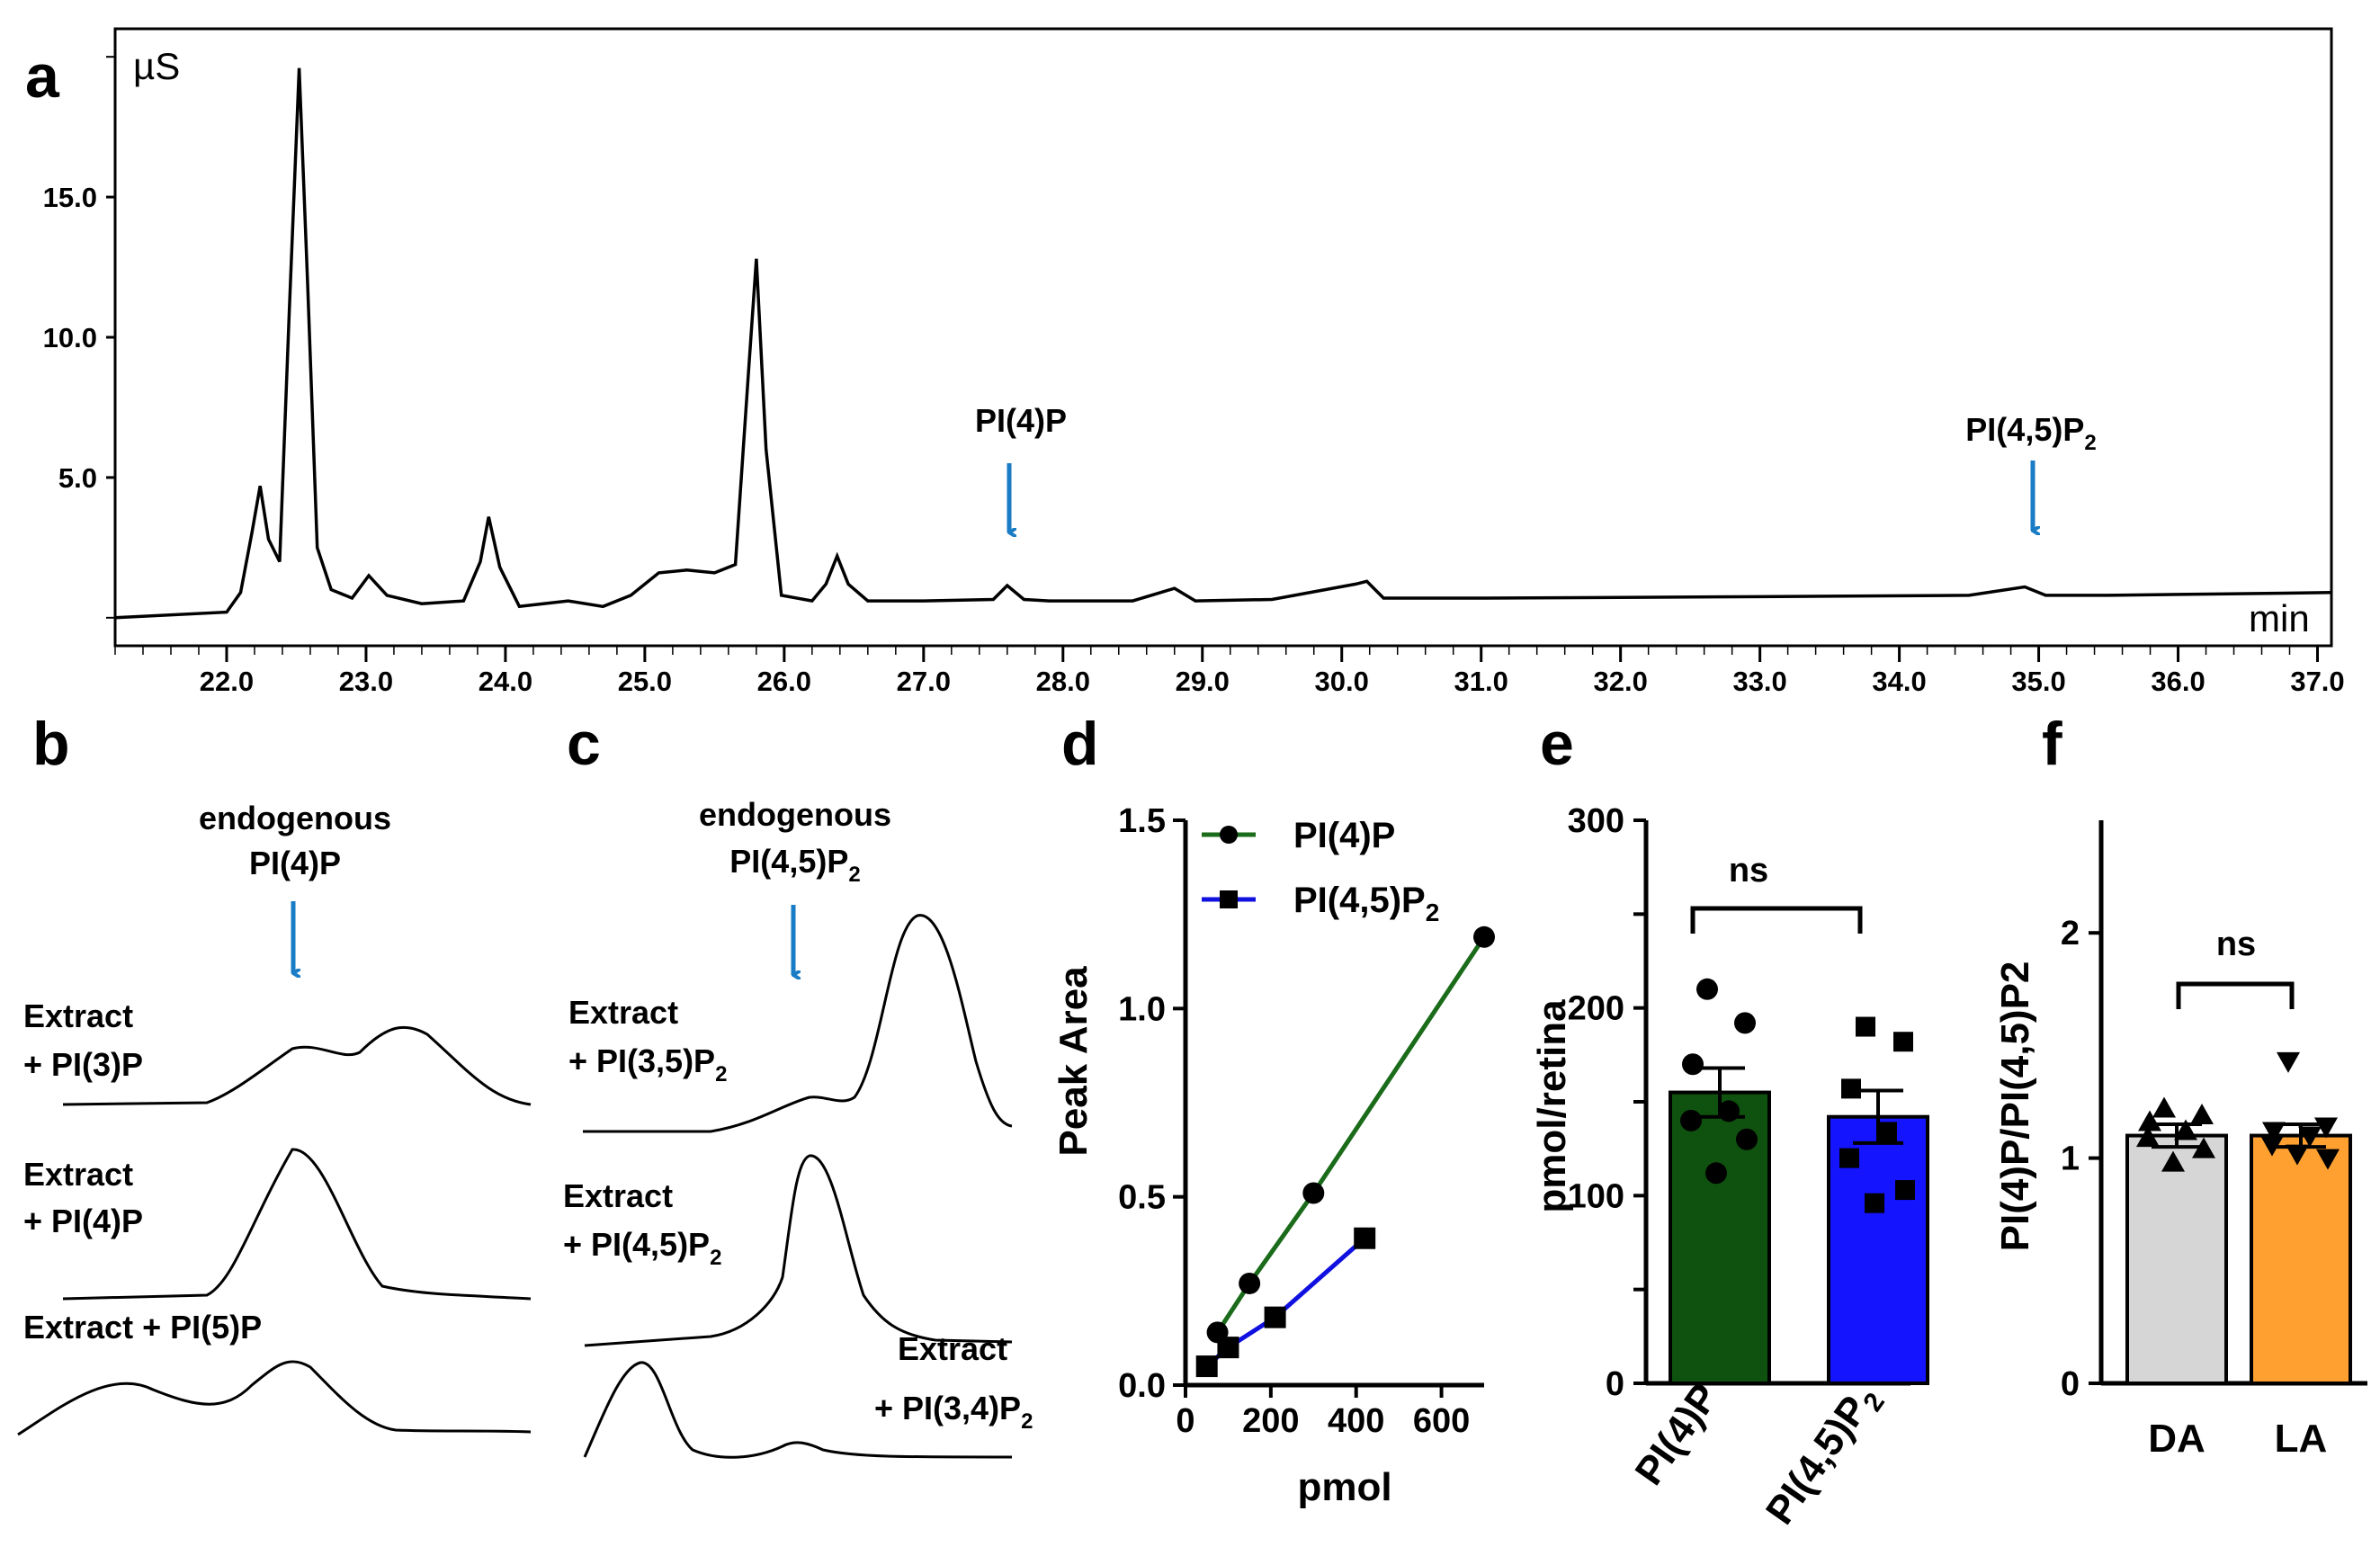 The image size is (2380, 1556). What do you see at coordinates (584, 744) in the screenshot?
I see `panel-label-c: c` at bounding box center [584, 744].